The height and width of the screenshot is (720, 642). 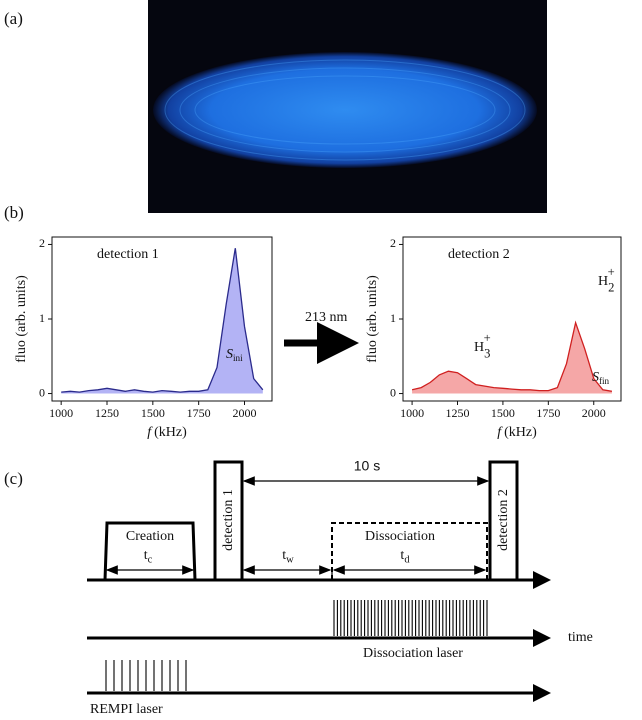 I want to click on diagram-label: Dissociation, so click(x=400, y=536).